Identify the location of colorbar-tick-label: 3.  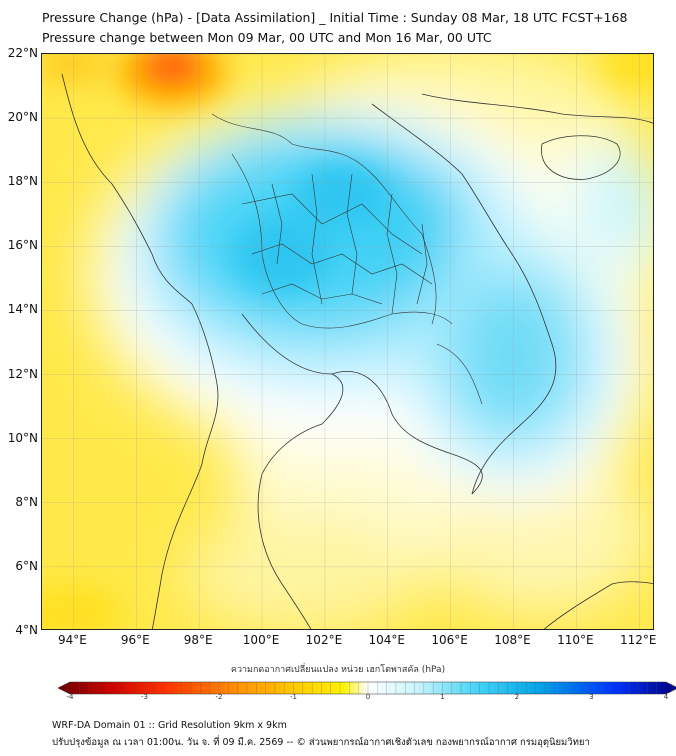
(591, 697).